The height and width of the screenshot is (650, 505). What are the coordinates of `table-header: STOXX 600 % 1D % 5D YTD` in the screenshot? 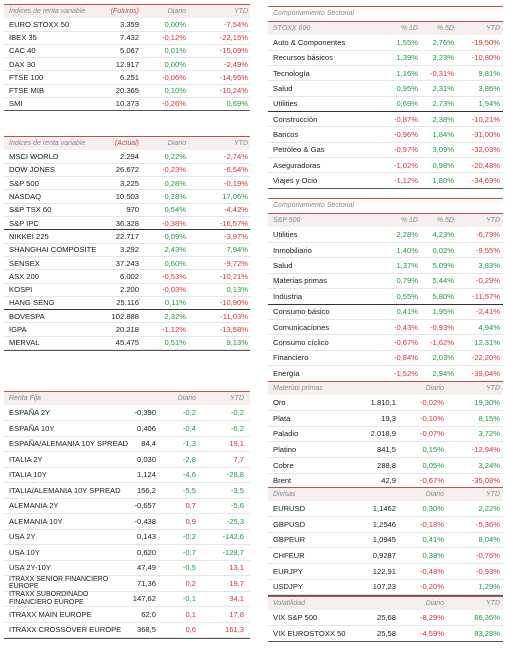 It's located at (385, 28).